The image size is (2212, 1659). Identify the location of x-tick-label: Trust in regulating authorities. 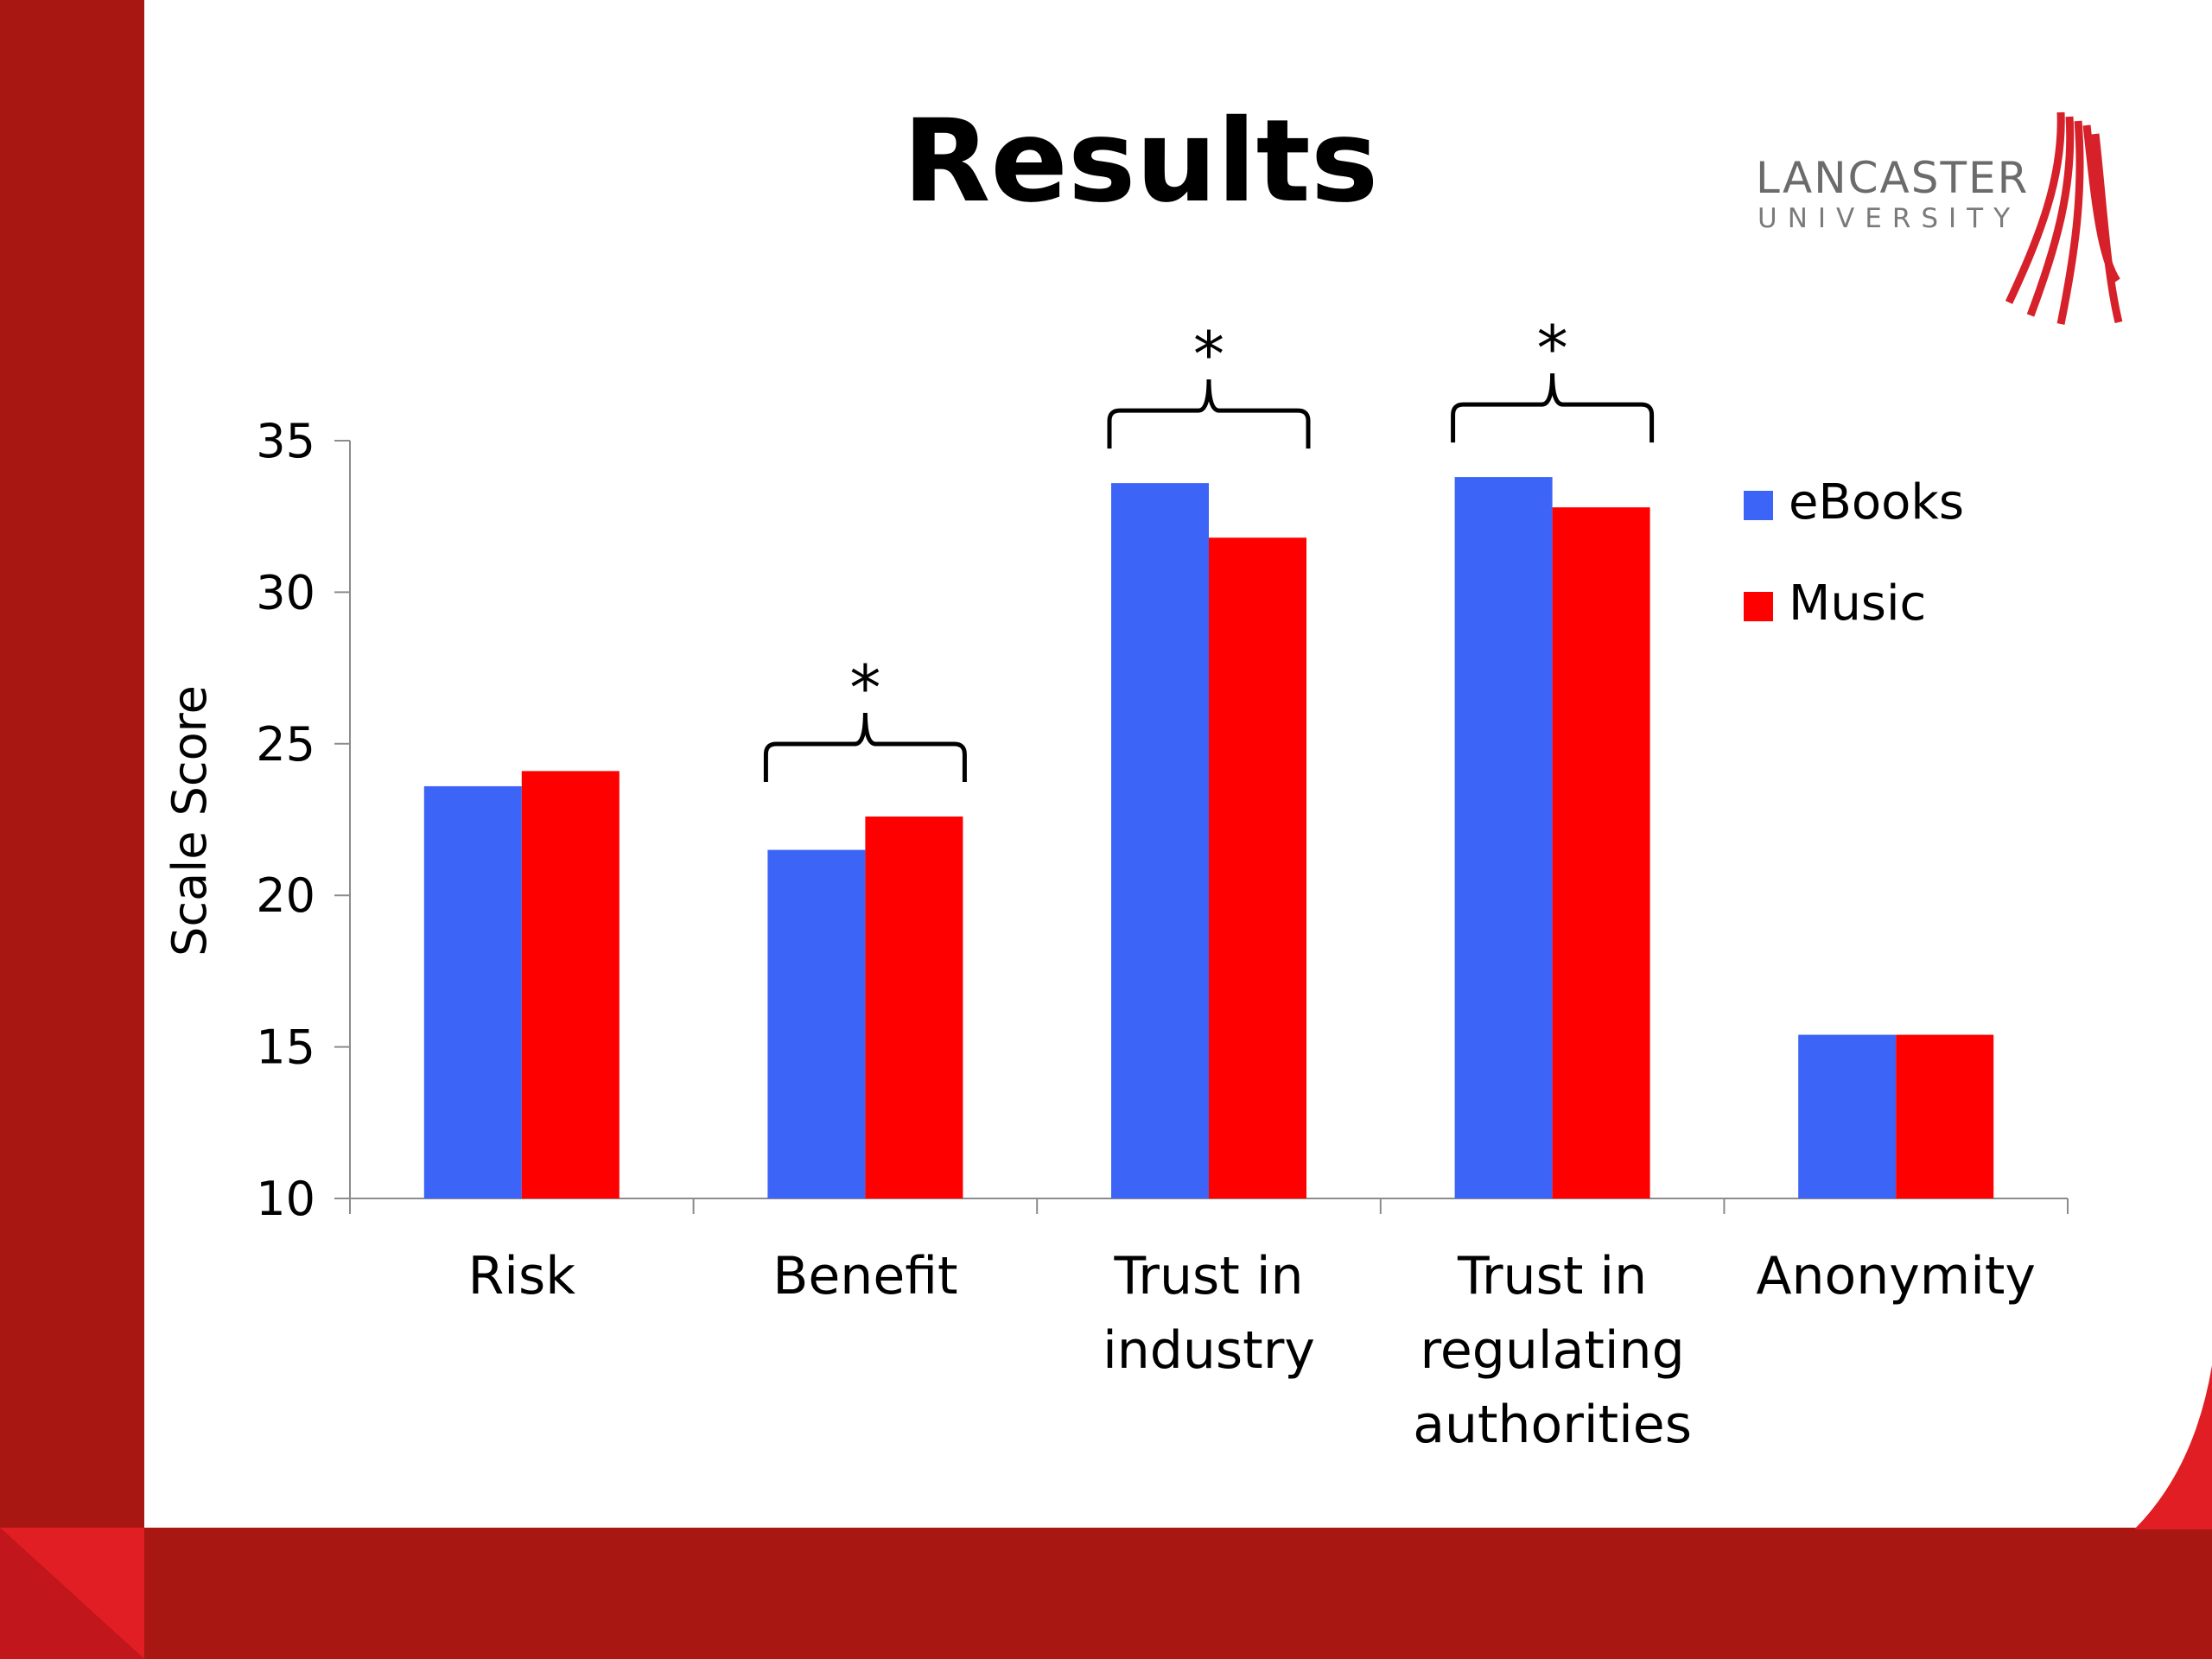
(1552, 1350).